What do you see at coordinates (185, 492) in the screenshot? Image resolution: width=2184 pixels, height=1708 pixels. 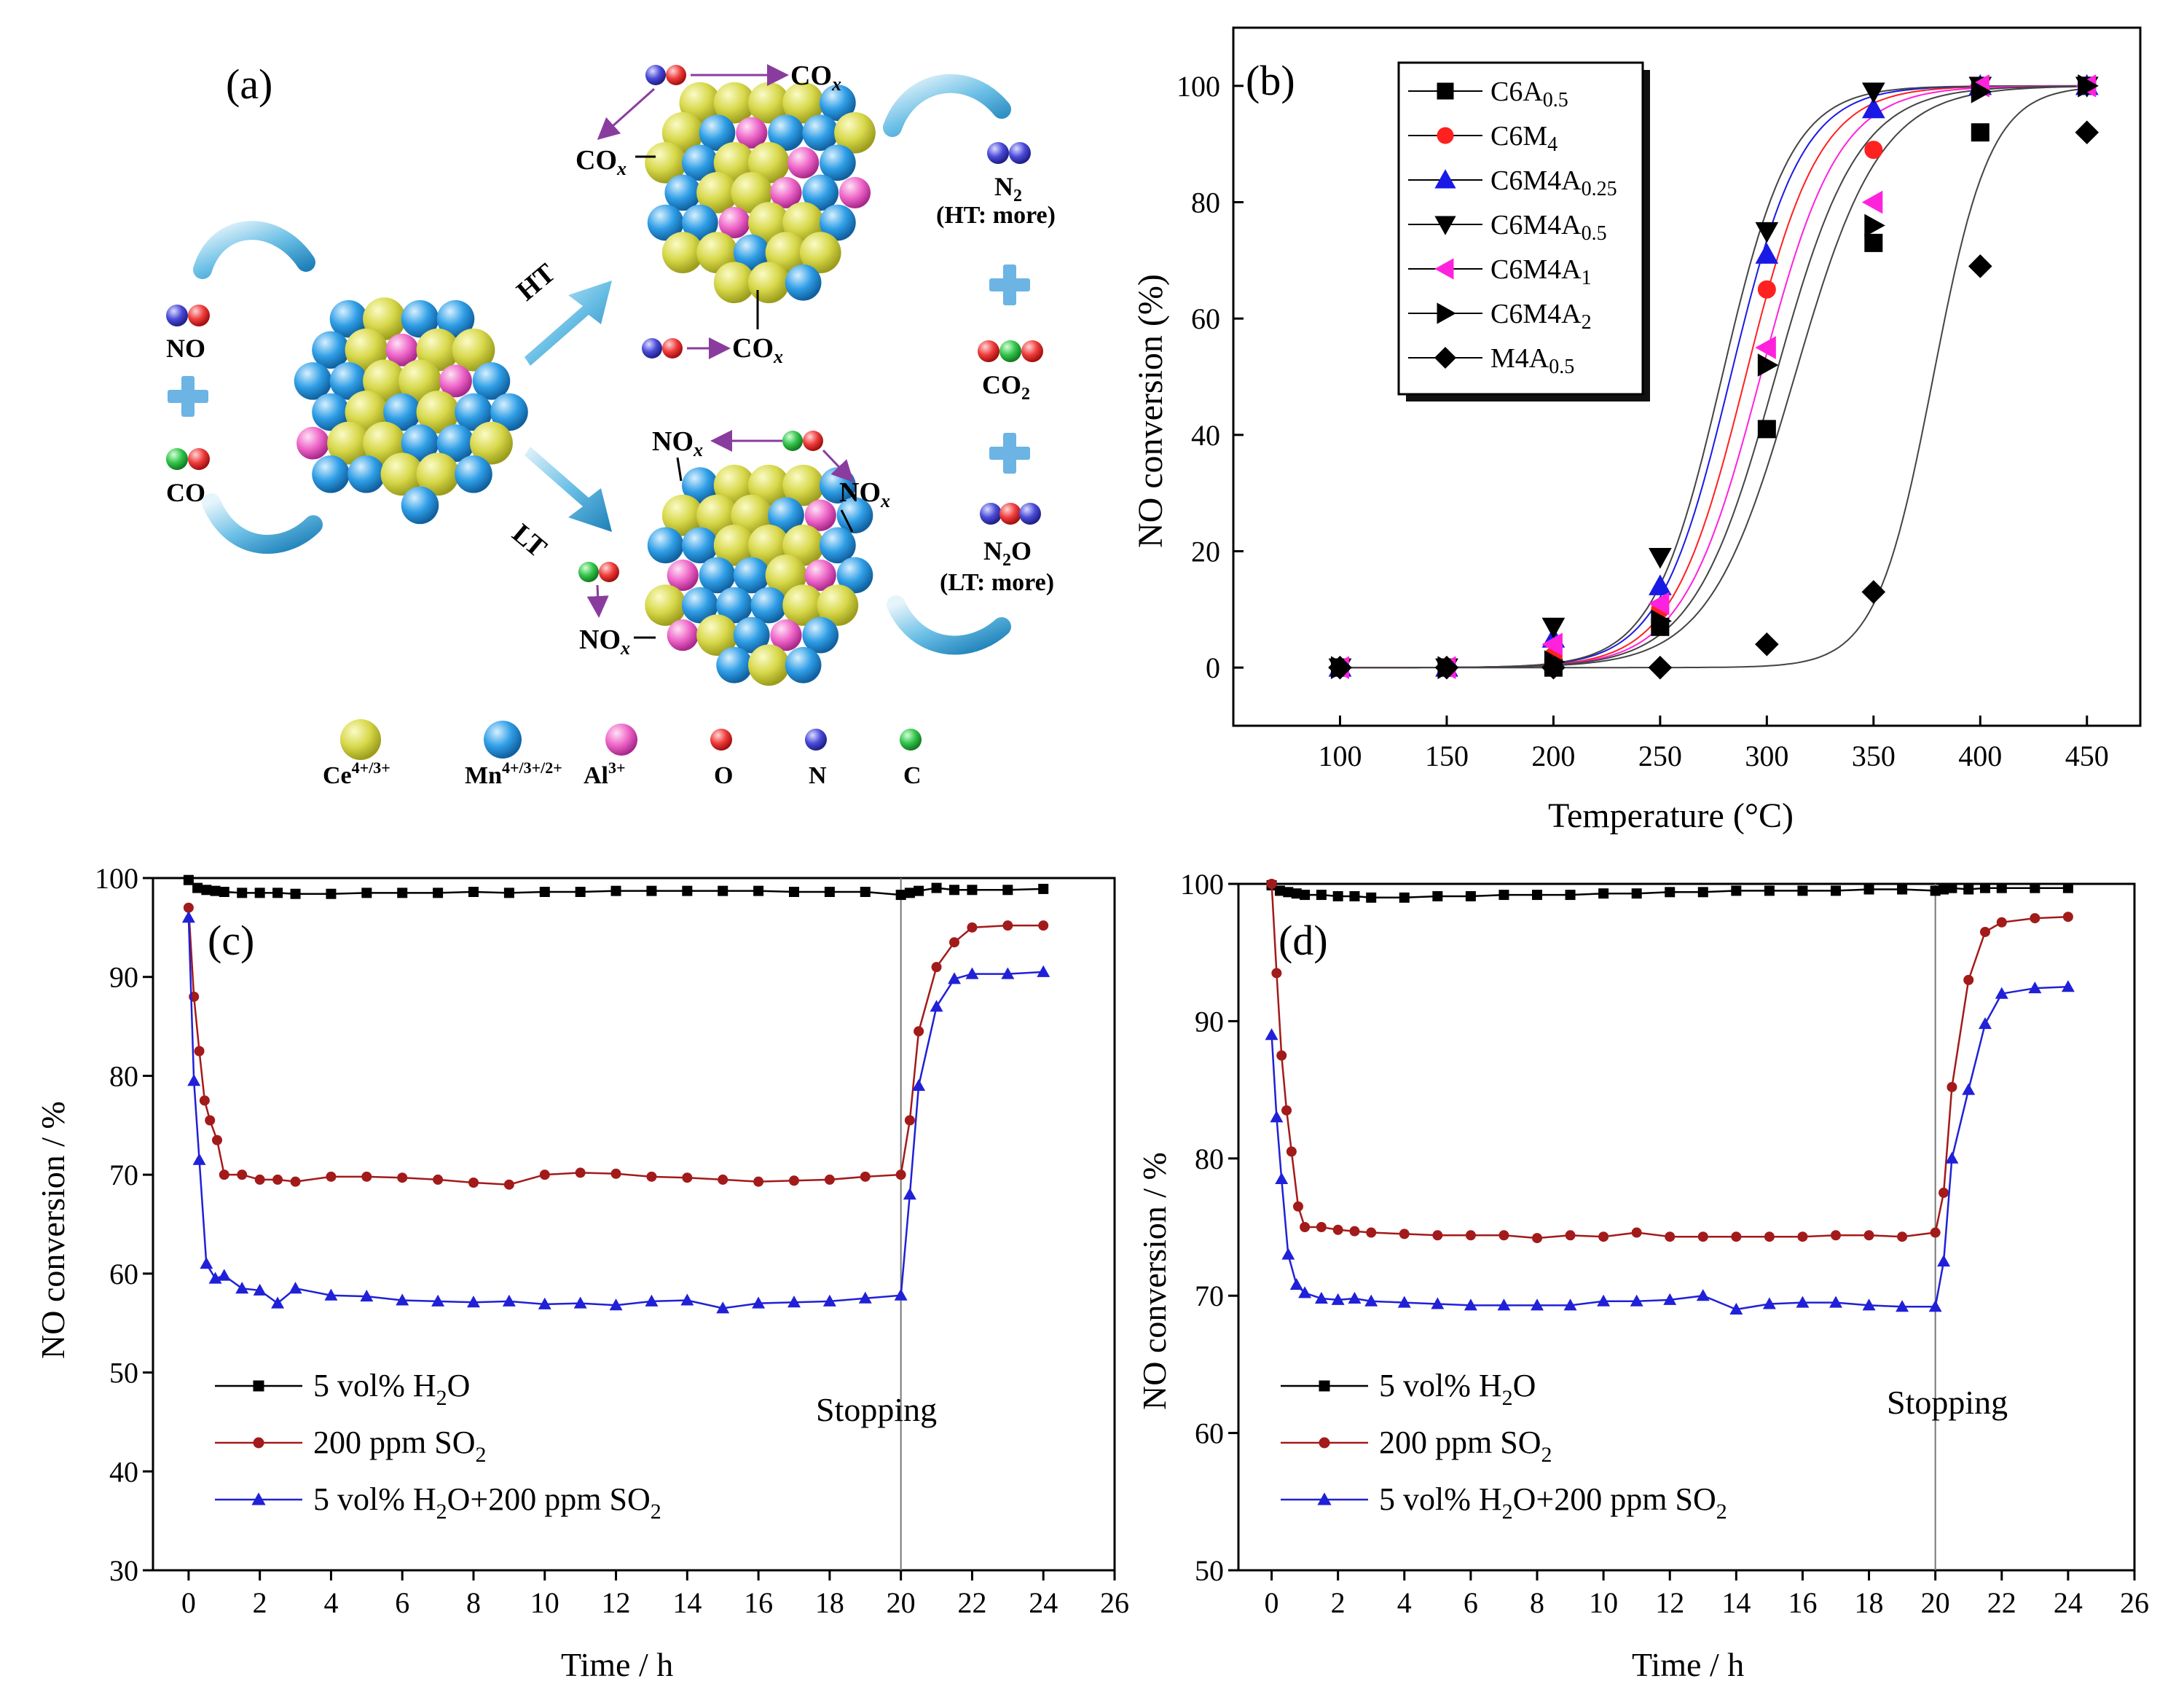 I see `reactant-co-label: CO` at bounding box center [185, 492].